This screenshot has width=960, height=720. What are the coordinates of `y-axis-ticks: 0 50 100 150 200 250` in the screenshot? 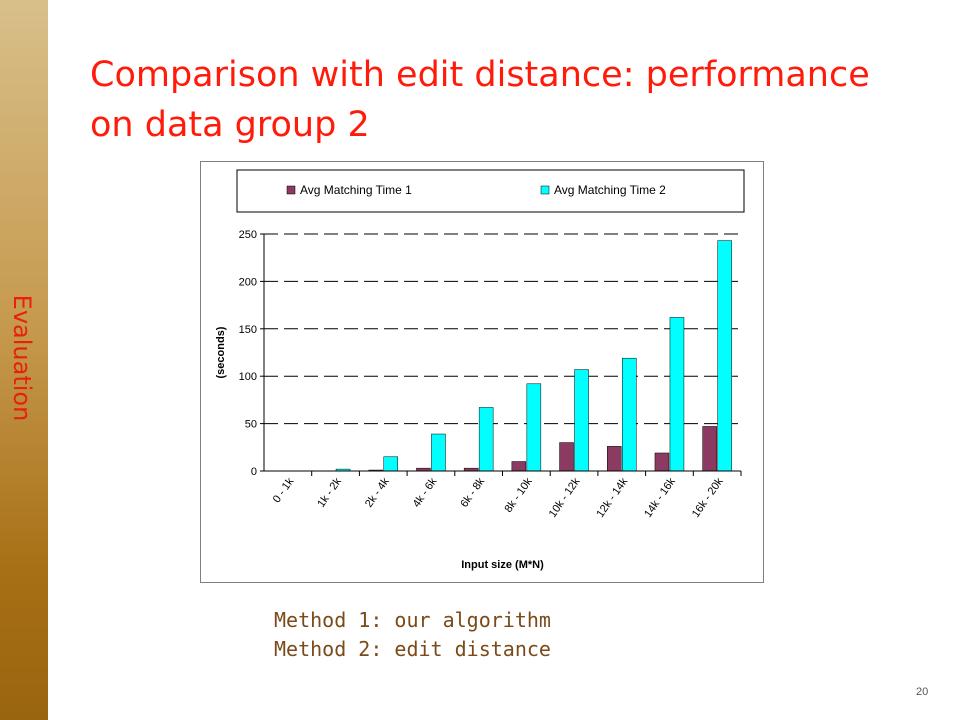 It's located at (251, 353).